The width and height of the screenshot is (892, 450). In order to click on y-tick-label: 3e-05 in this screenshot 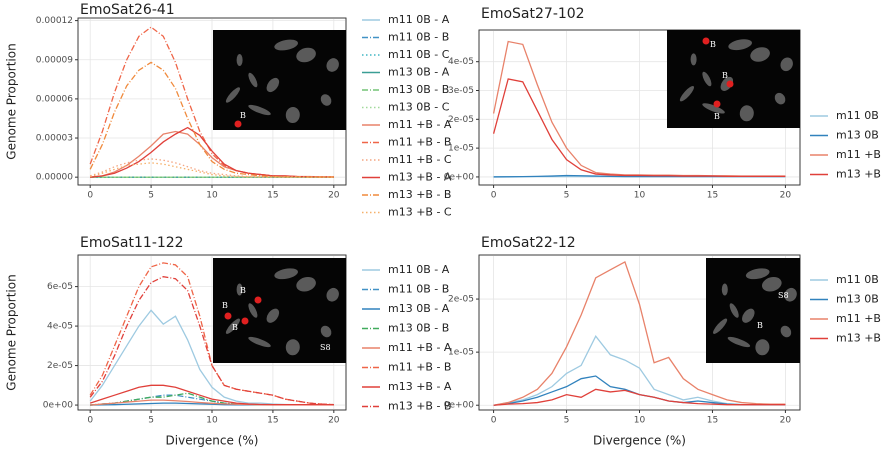, I will do `click(461, 91)`.